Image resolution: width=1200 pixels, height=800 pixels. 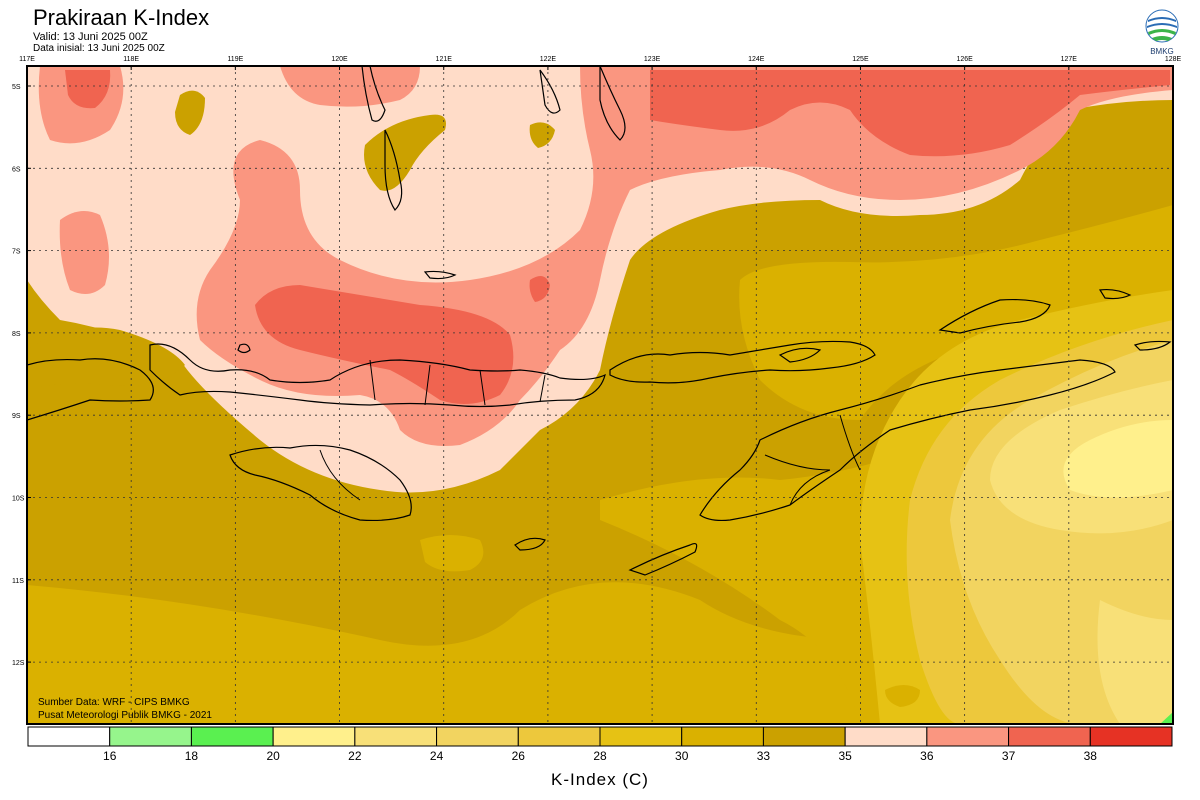 I want to click on coast-buton, so click(x=612, y=103).